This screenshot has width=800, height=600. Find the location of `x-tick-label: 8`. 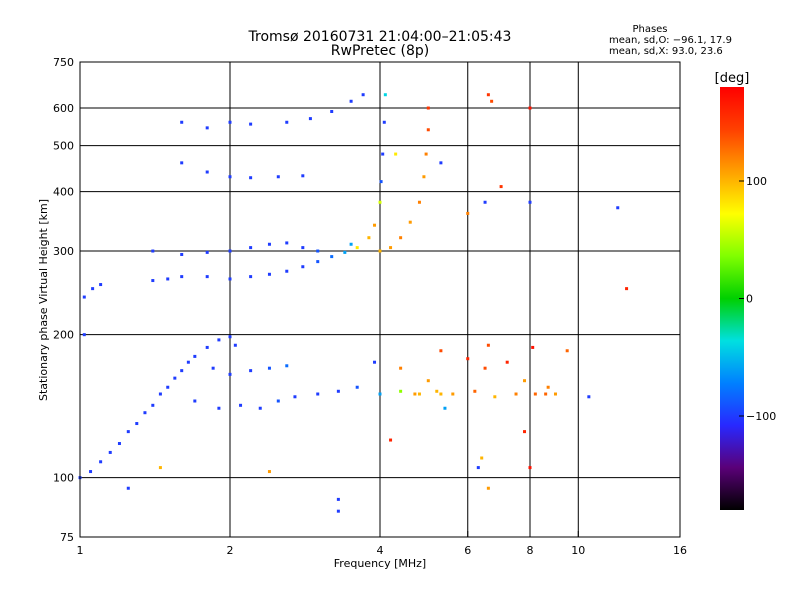

x-tick-label: 8 is located at coordinates (530, 550).